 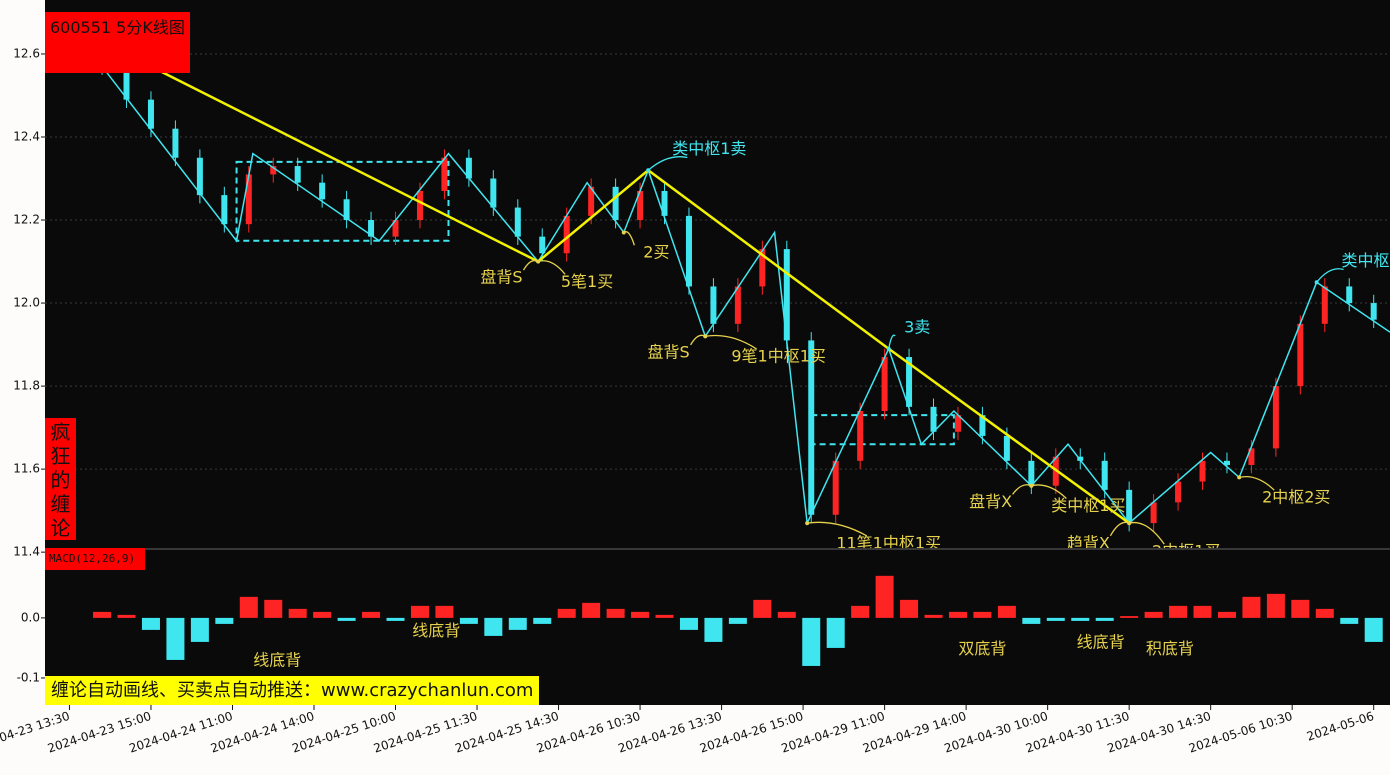 What do you see at coordinates (1296, 497) in the screenshot?
I see `annotation: 2中枢2买` at bounding box center [1296, 497].